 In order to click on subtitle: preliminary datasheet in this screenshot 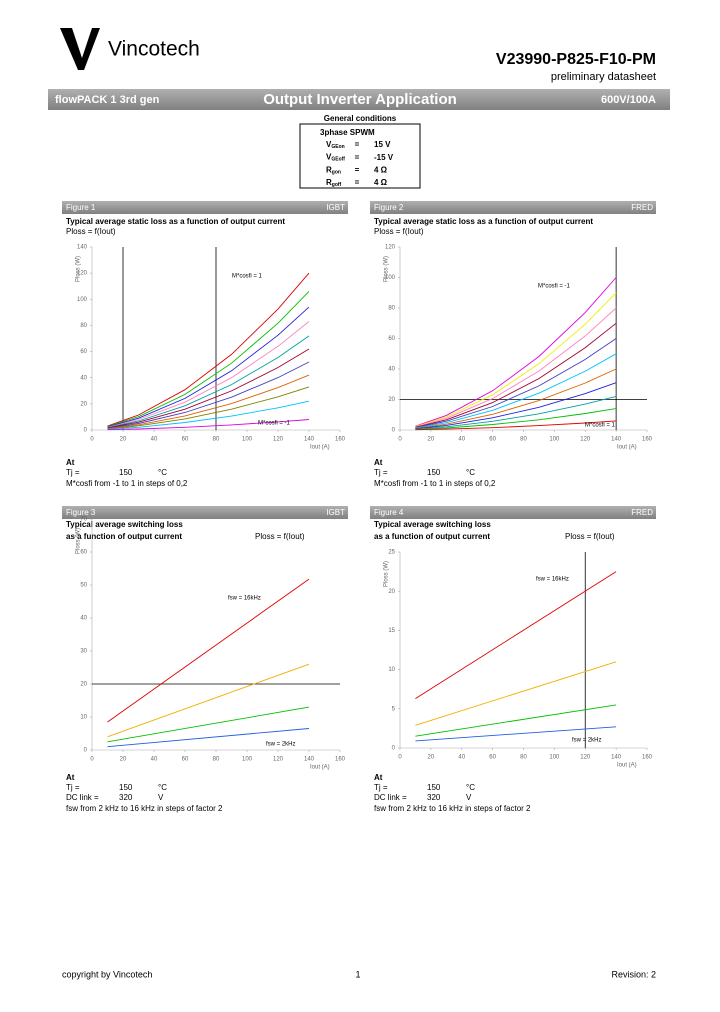, I will do `click(603, 77)`.